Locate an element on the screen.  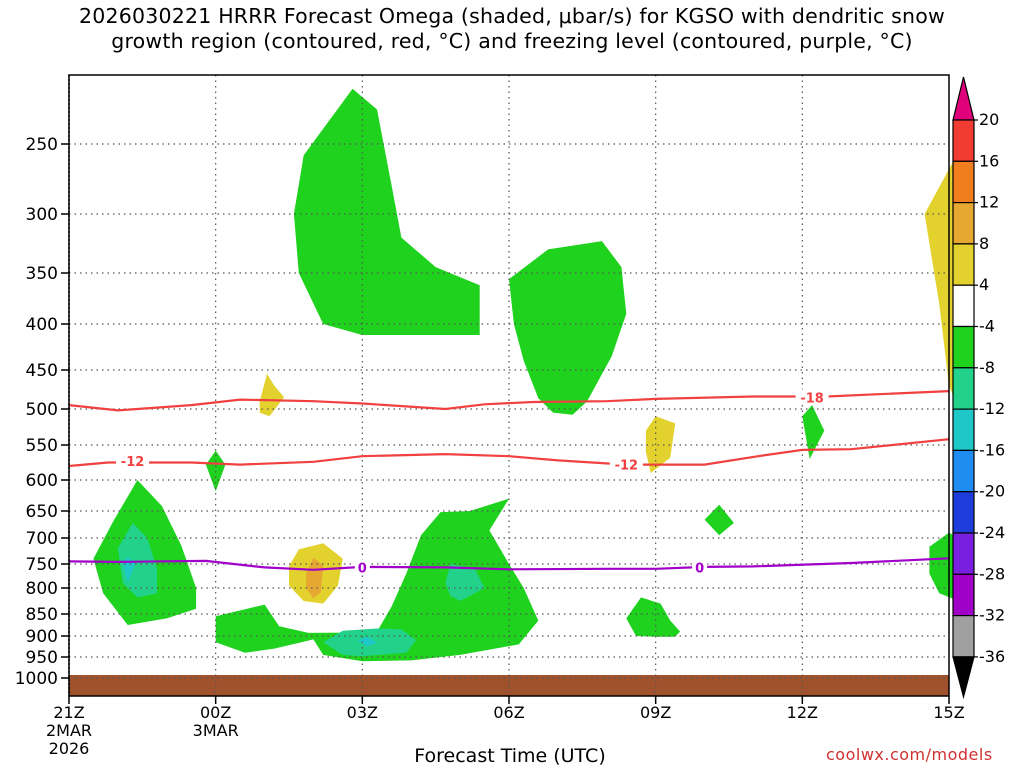
contour-label: -18 is located at coordinates (812, 398).